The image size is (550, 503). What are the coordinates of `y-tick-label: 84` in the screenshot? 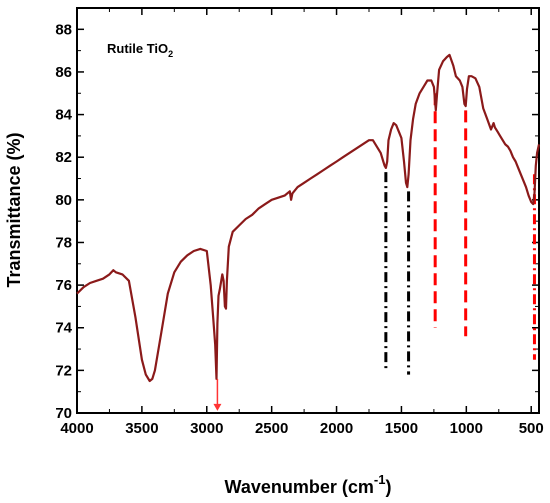 It's located at (63, 115).